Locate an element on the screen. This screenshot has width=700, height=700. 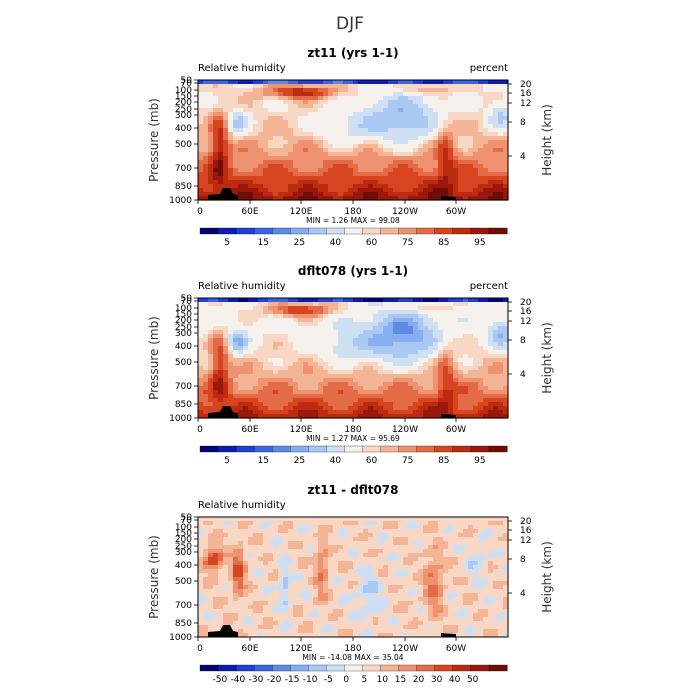
topography-mask is located at coordinates (332, 194).